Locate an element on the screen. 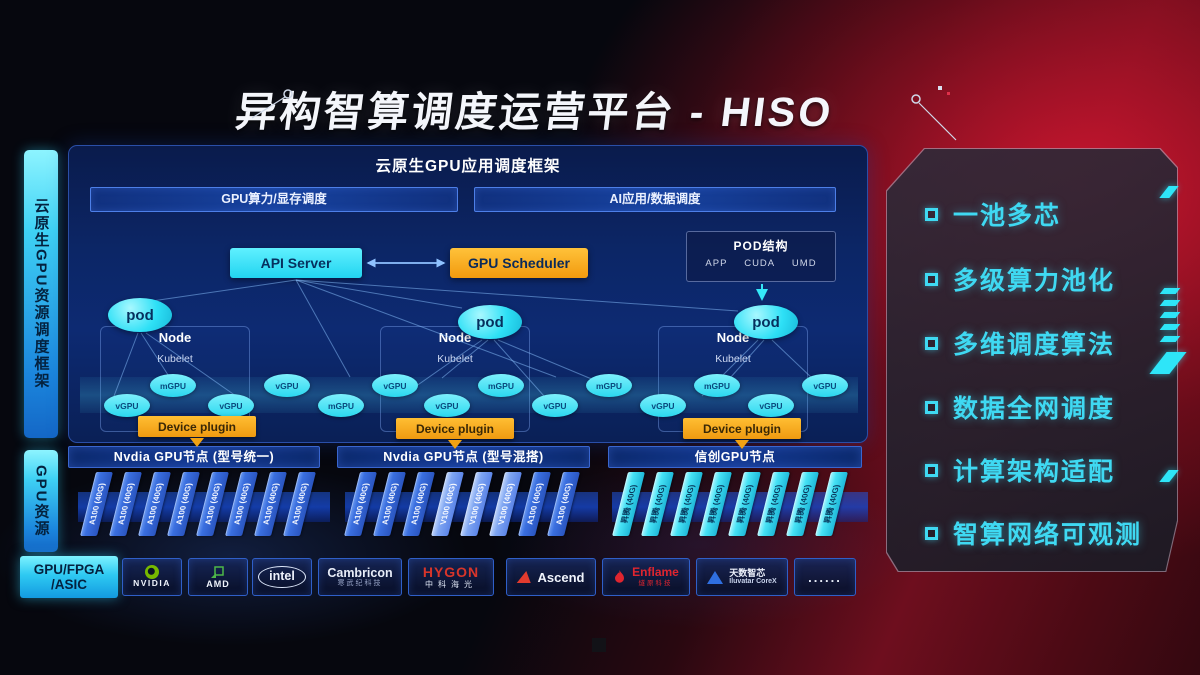 This screenshot has height=675, width=1200. kubelet-label-3: Kubelet is located at coordinates (733, 359).